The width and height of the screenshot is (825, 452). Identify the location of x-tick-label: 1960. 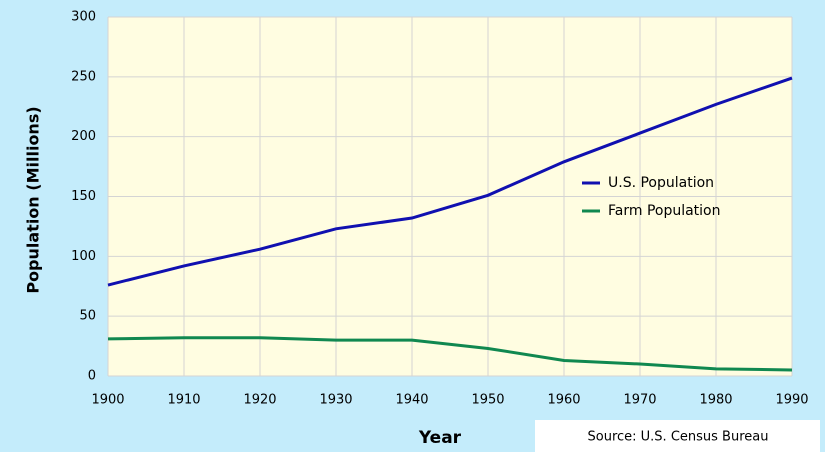
(563, 400).